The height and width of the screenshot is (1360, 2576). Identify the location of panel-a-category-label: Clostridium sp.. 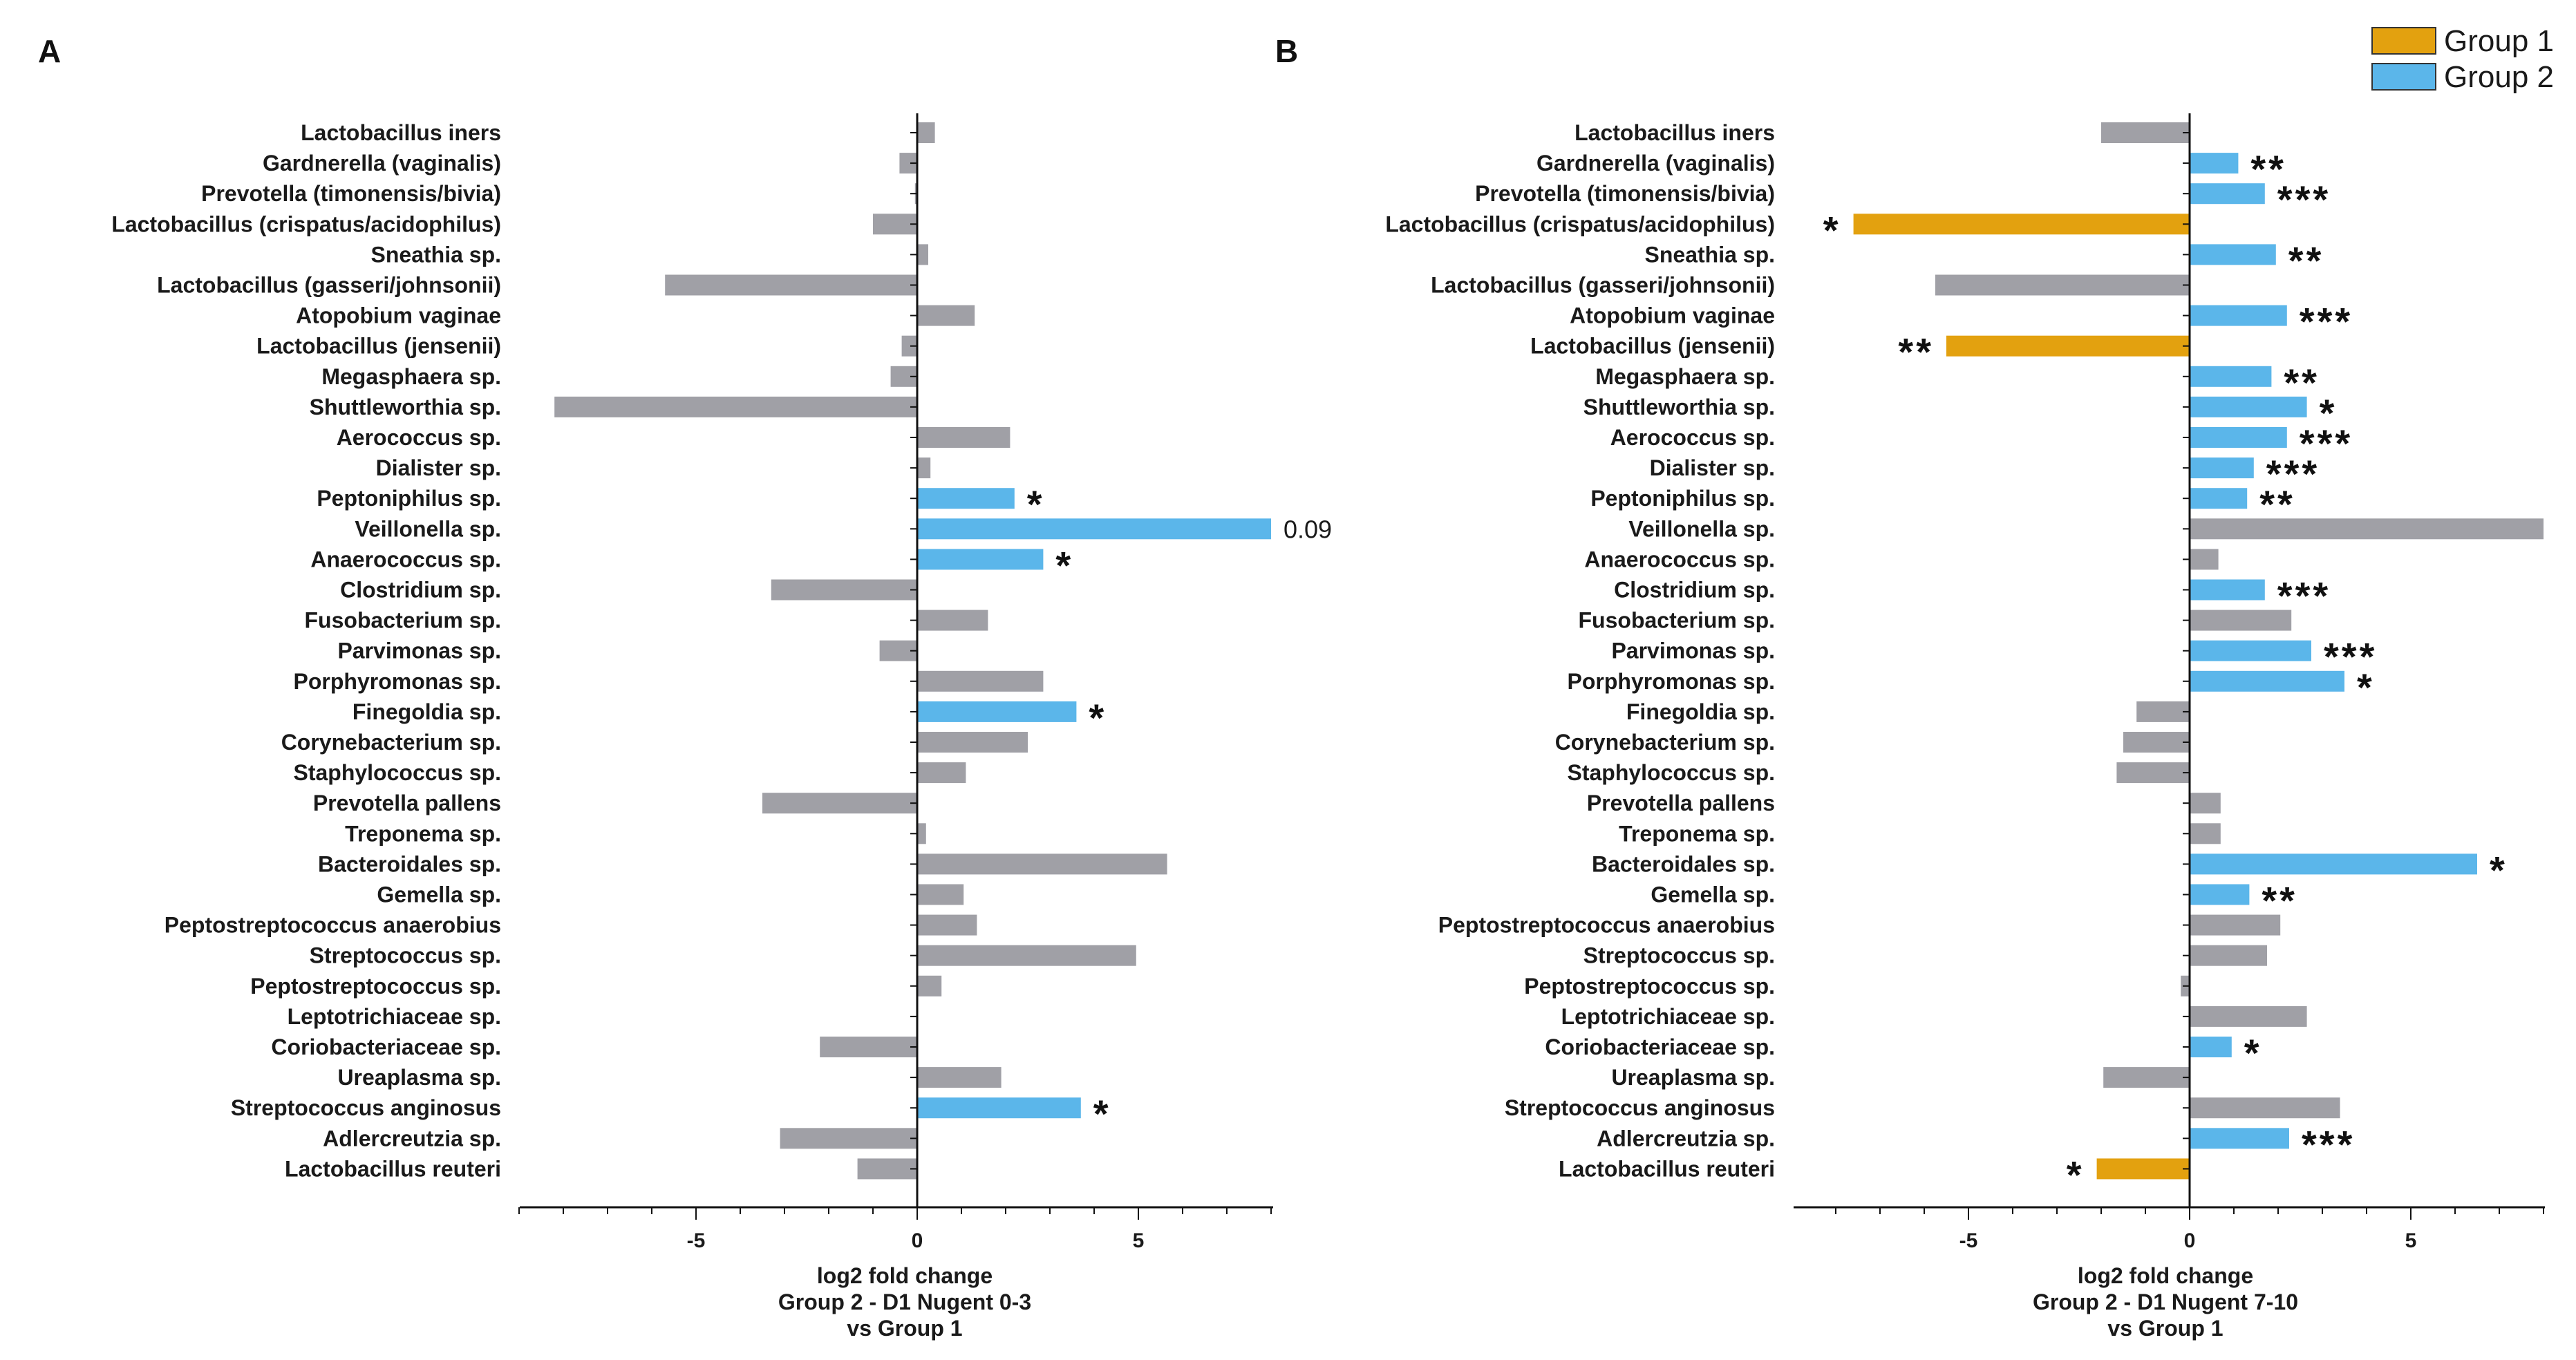
(420, 590).